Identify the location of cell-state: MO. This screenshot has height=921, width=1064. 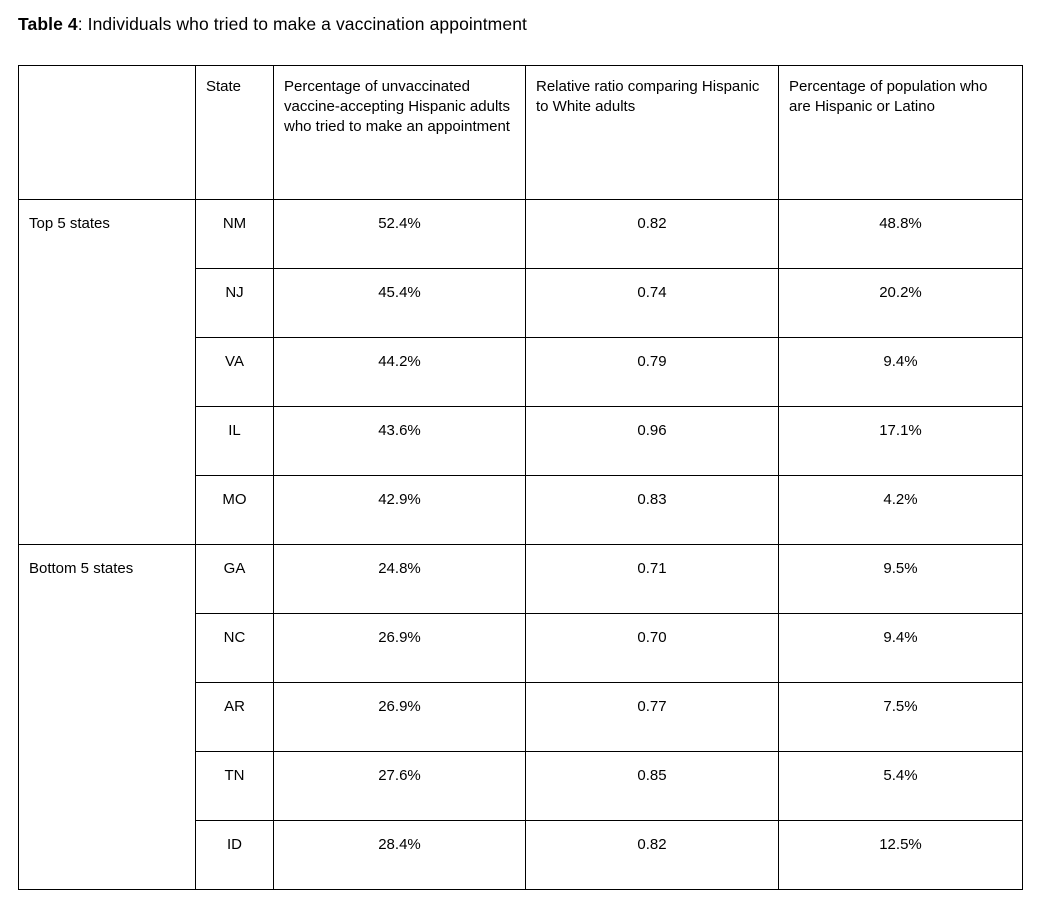
(234, 510).